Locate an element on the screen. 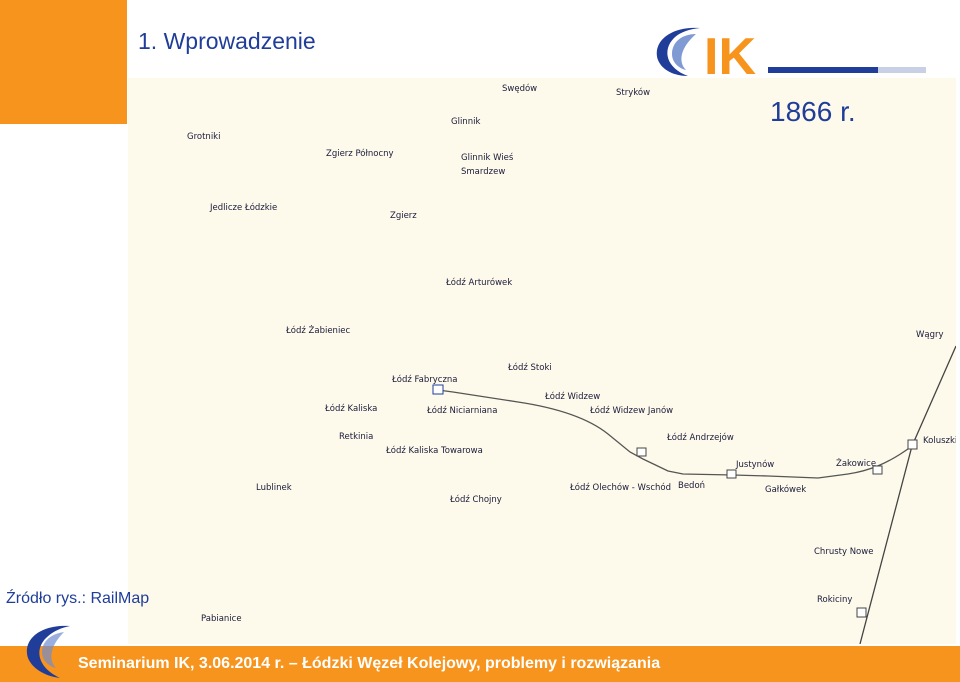  station-label: Łódź Chojny is located at coordinates (475, 499).